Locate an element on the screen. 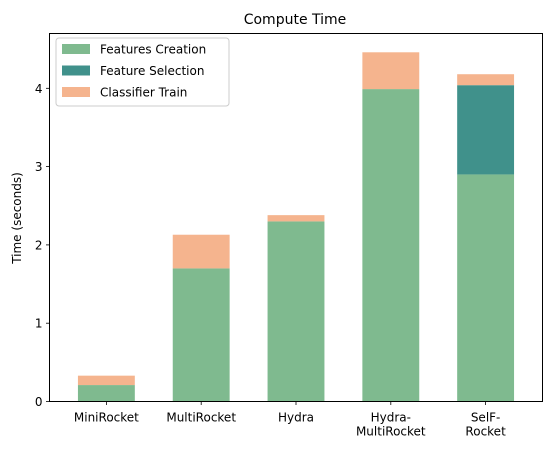  legend-box is located at coordinates (142, 72).